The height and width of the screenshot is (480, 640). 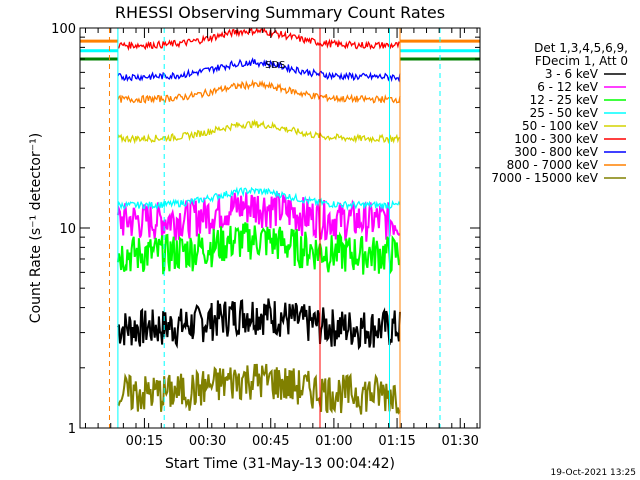 I want to click on legend-entry-label: 800 - 7000 keV, so click(x=553, y=165).